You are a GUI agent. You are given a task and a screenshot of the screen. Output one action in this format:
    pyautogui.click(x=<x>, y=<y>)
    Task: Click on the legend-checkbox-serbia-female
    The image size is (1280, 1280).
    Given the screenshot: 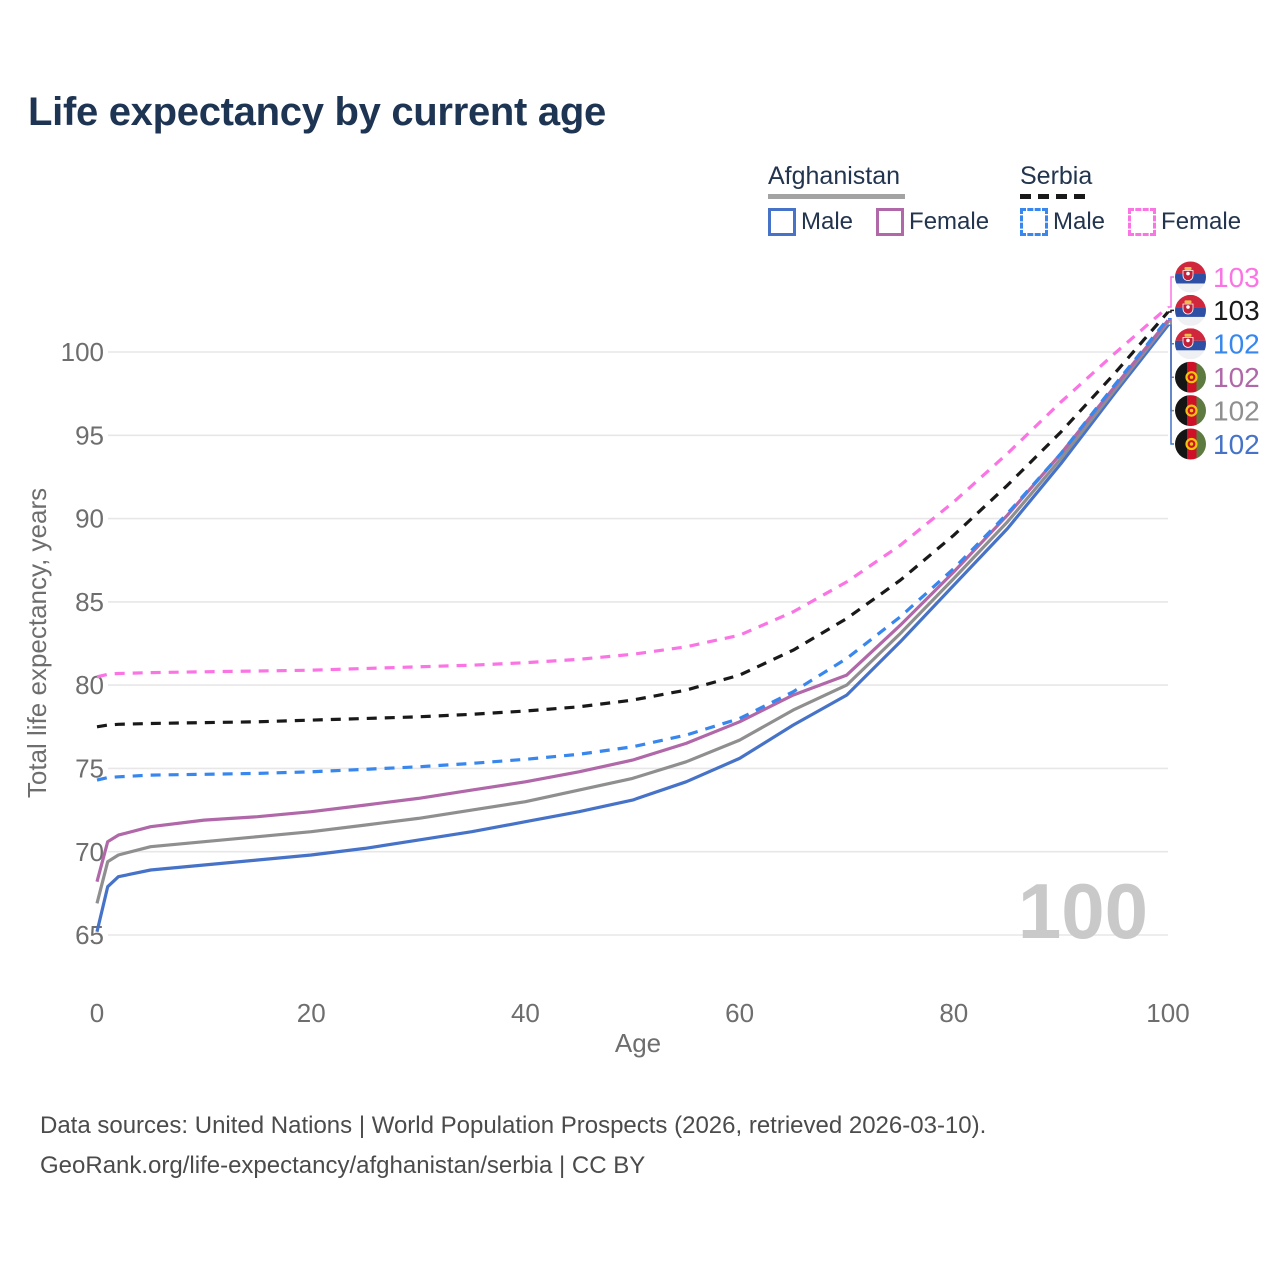 What is the action you would take?
    pyautogui.click(x=1142, y=222)
    